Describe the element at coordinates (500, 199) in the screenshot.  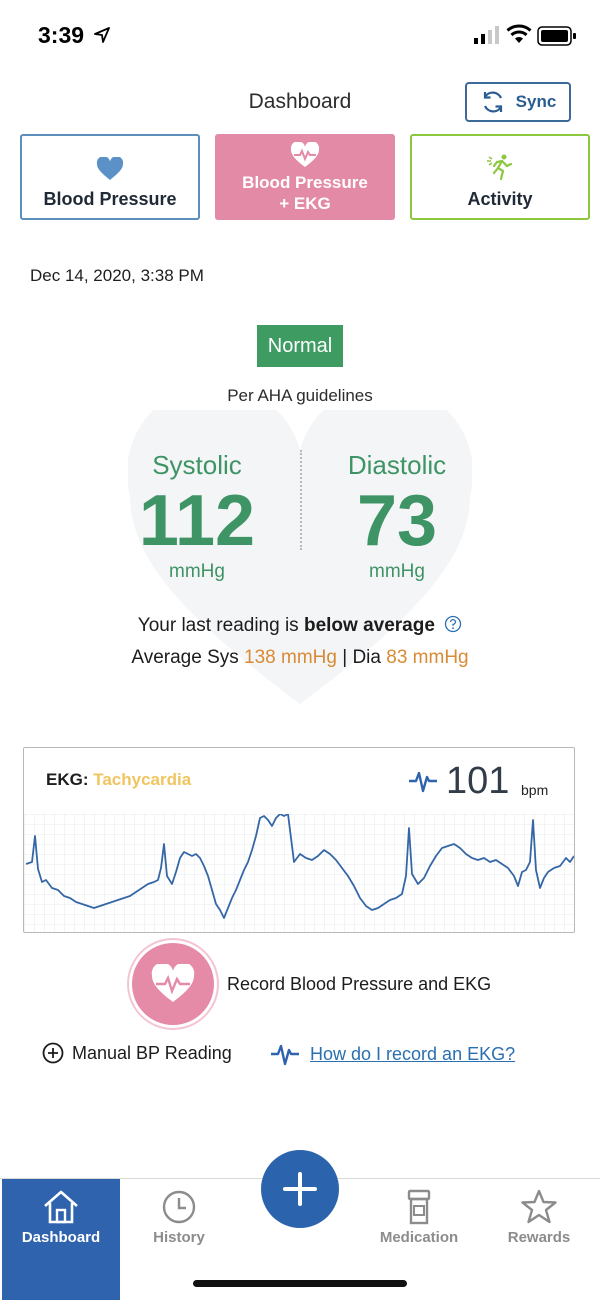
I see `mode-card-label: Activity` at that location.